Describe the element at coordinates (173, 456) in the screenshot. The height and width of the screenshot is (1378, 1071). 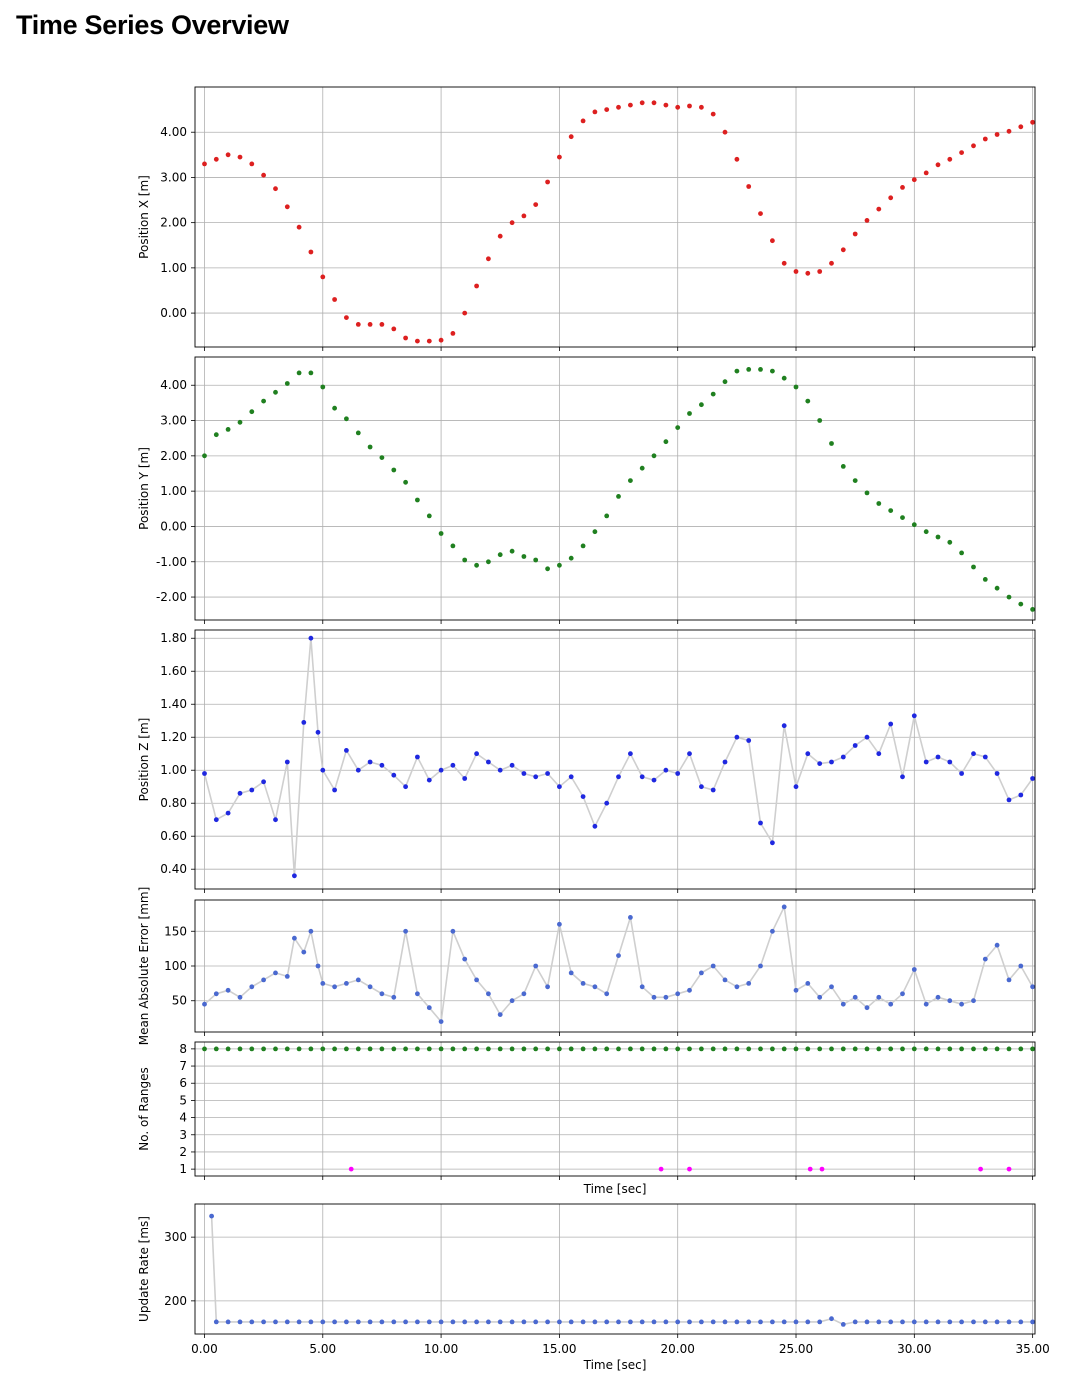
I see `y-tick-label: 2.00` at that location.